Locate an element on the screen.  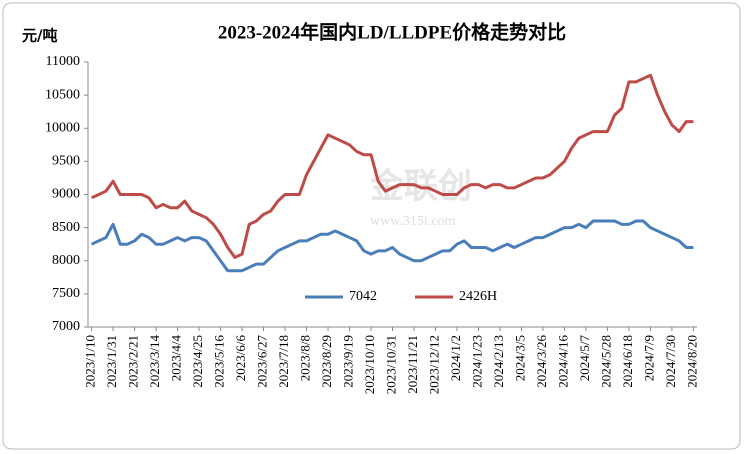
y-tick-label: 10000 is located at coordinates (62, 127).